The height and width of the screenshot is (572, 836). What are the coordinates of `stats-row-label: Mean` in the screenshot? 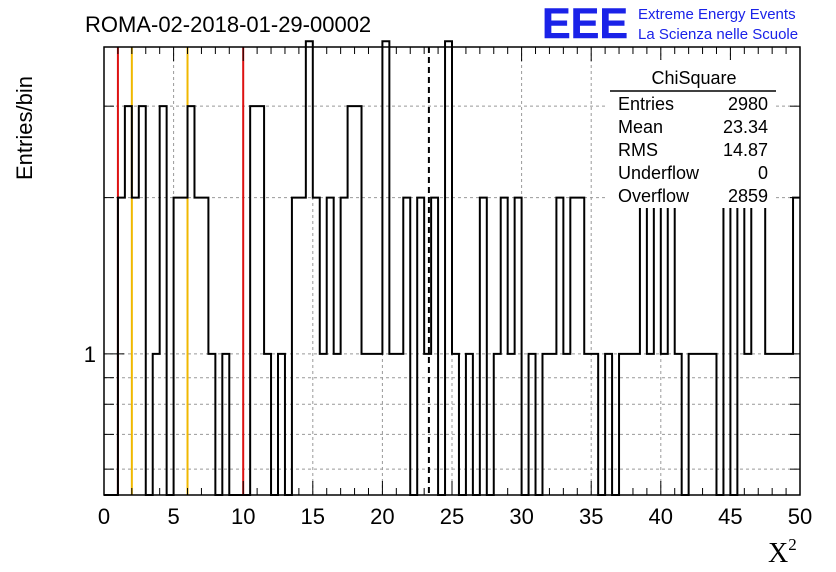 It's located at (640, 127).